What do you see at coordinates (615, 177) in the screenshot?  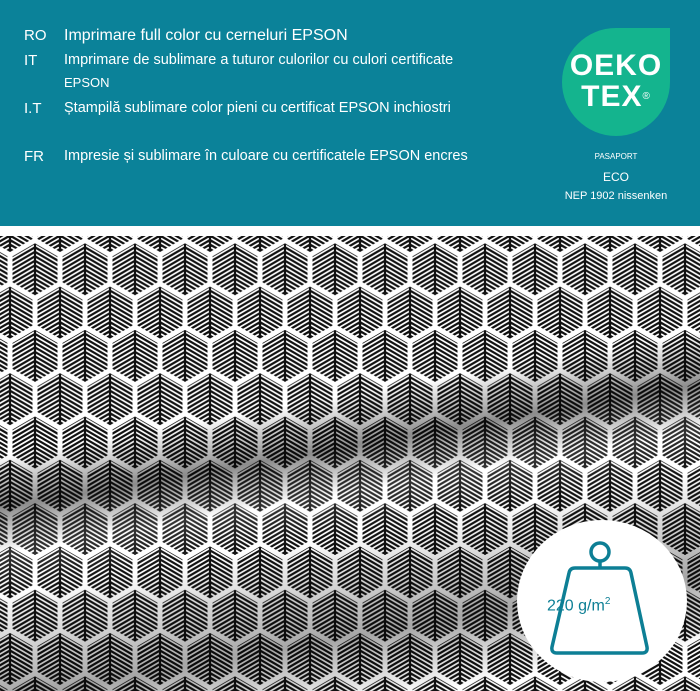 I see `passport-eco: ECO` at bounding box center [615, 177].